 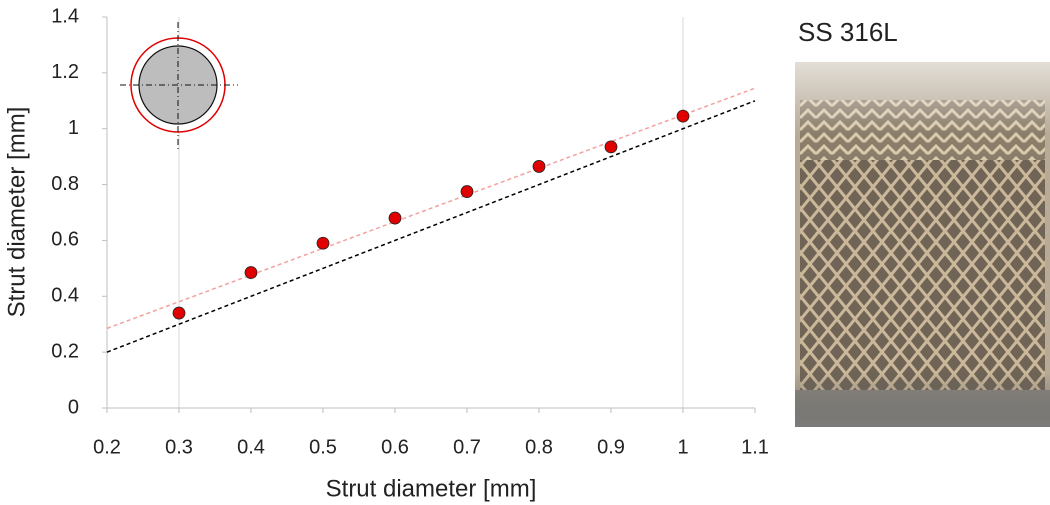 What do you see at coordinates (539, 447) in the screenshot?
I see `x-tick-label: 0.8` at bounding box center [539, 447].